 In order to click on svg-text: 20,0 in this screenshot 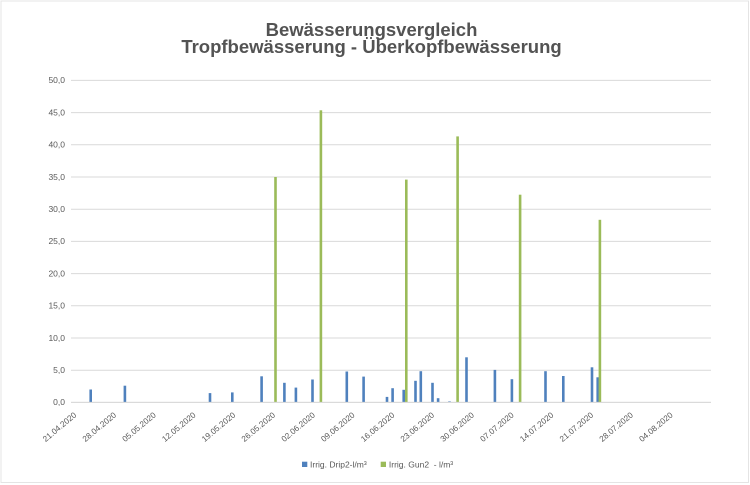, I will do `click(56, 273)`.